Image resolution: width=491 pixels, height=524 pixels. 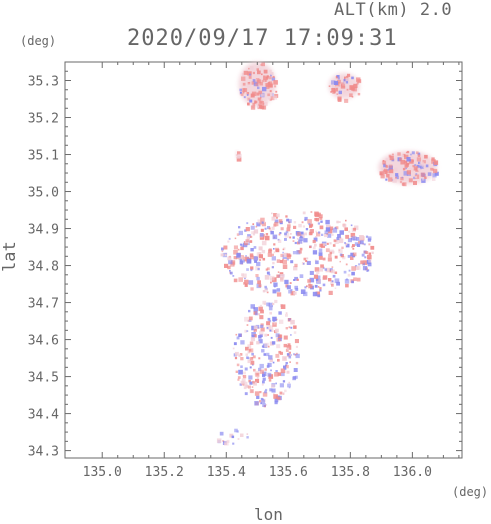 I want to click on x-tick-label: 135.4, so click(x=226, y=472).